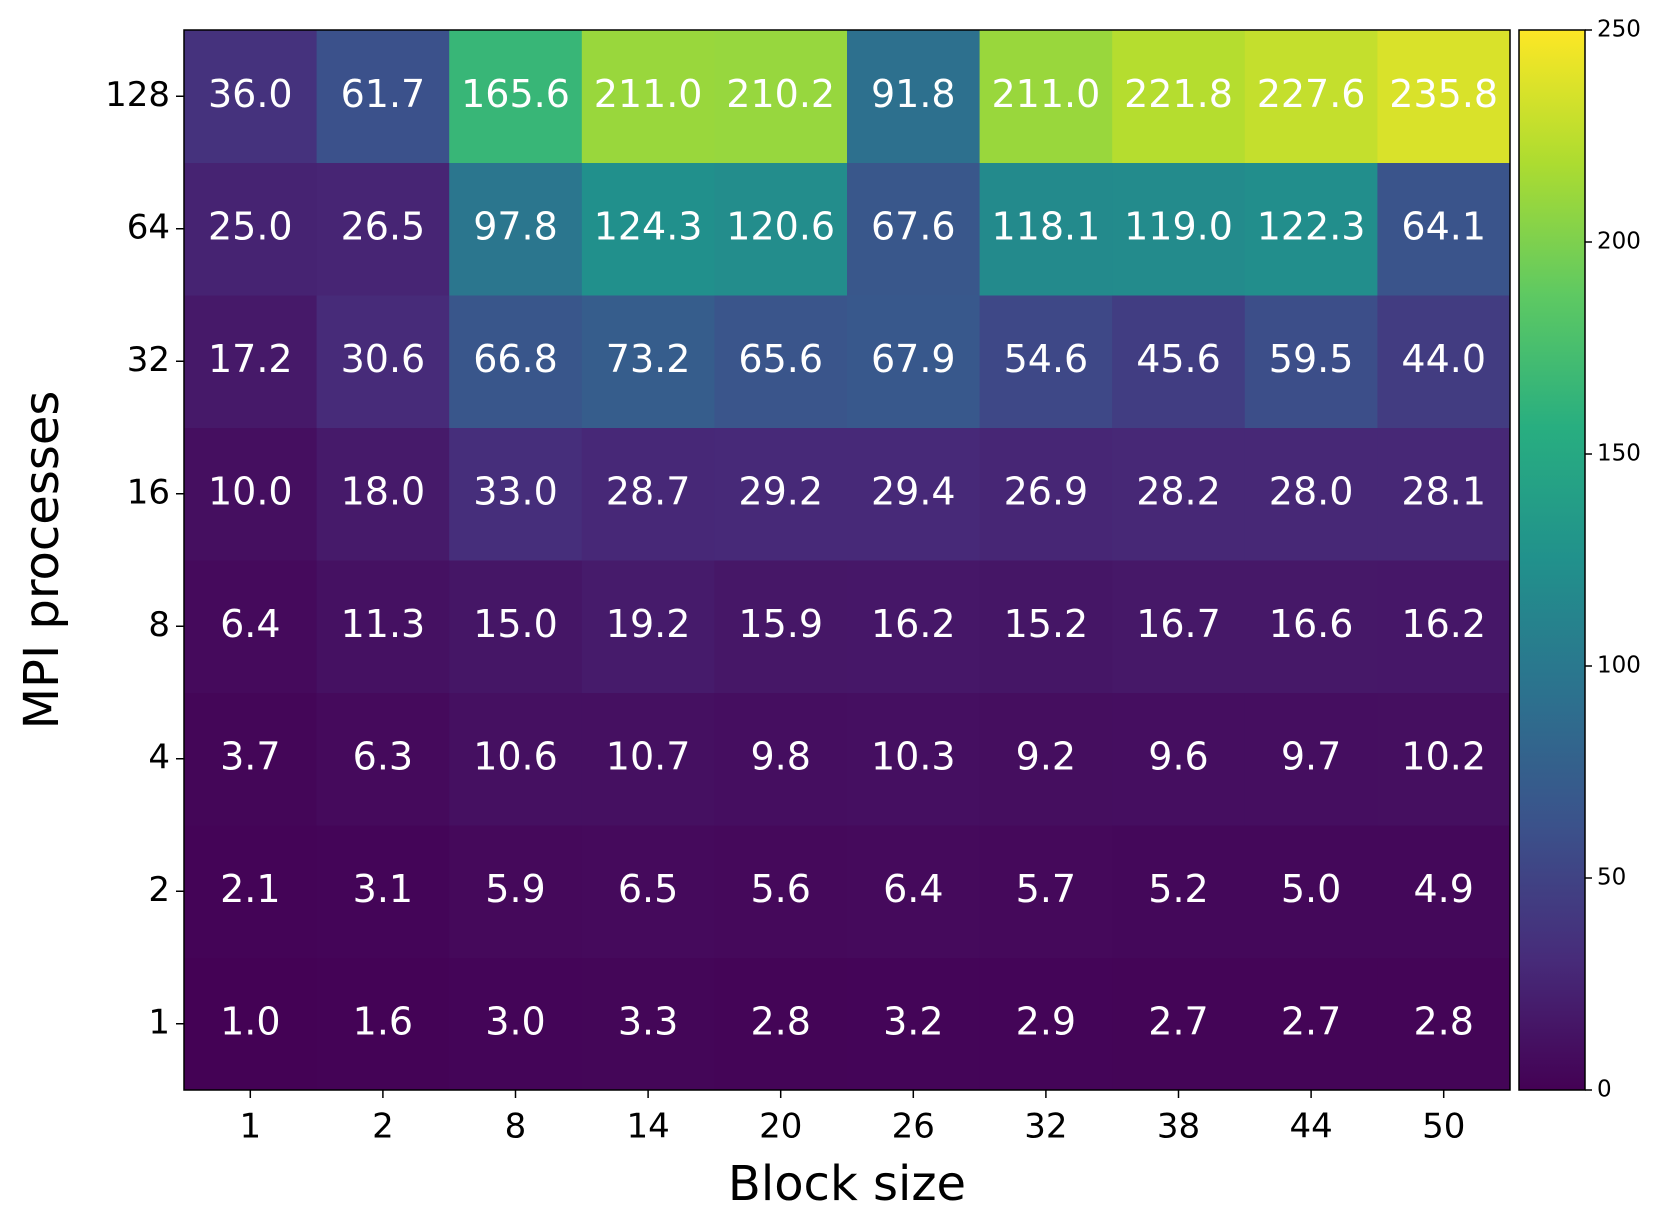  What do you see at coordinates (1552, 560) in the screenshot?
I see `colorbar` at bounding box center [1552, 560].